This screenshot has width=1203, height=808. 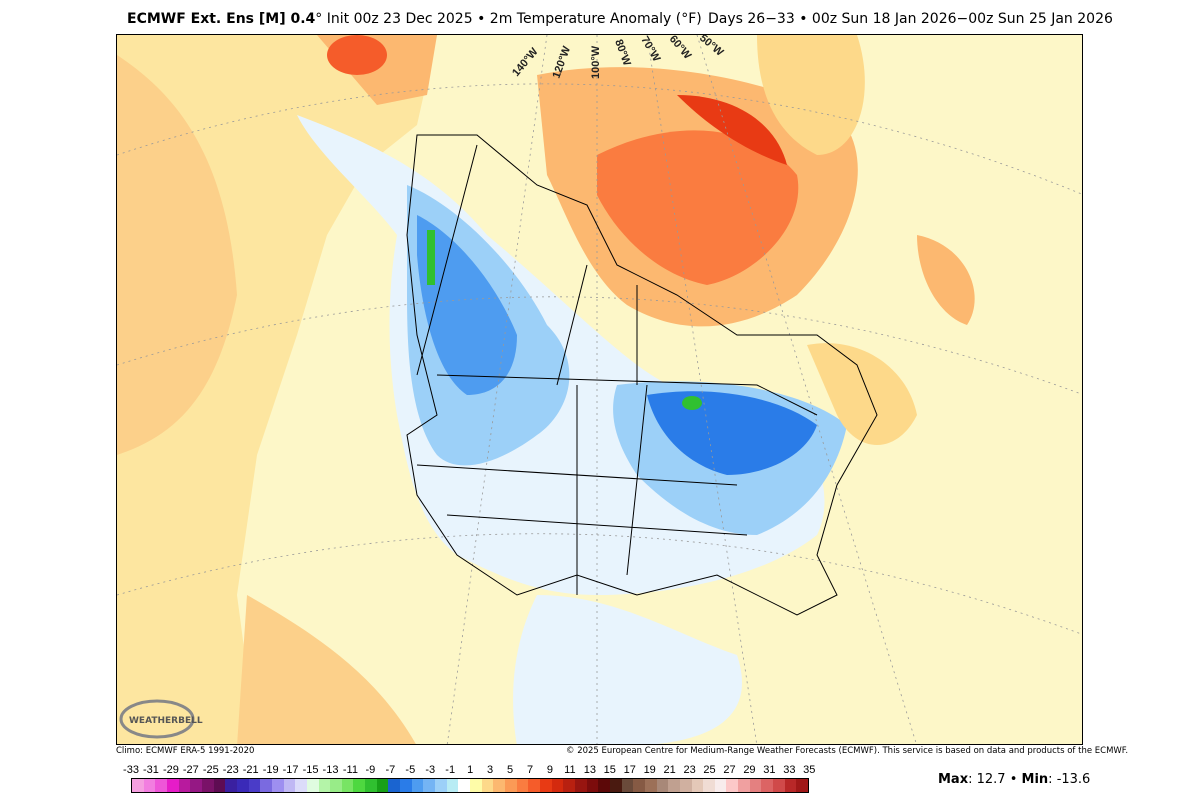 I want to click on min-label: Min, so click(x=1035, y=779).